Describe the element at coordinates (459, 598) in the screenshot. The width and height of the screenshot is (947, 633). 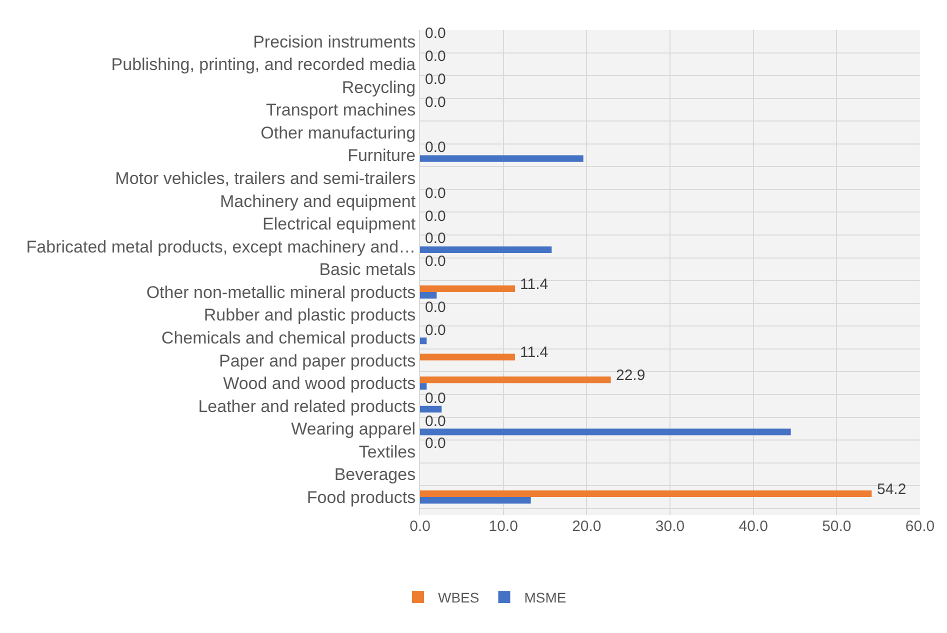
I see `legend-label: WBES` at that location.